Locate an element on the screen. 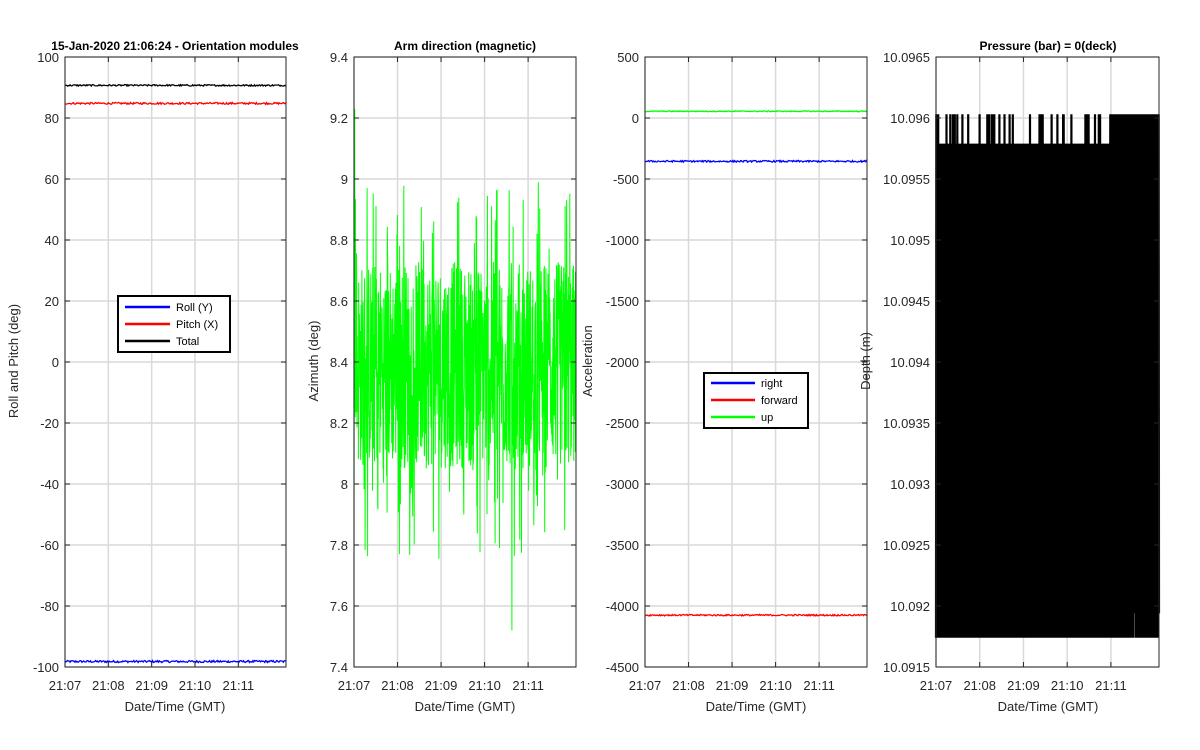 This screenshot has height=750, width=1200. azimuth-xlabel: Date/Time (GMT) is located at coordinates (465, 706).